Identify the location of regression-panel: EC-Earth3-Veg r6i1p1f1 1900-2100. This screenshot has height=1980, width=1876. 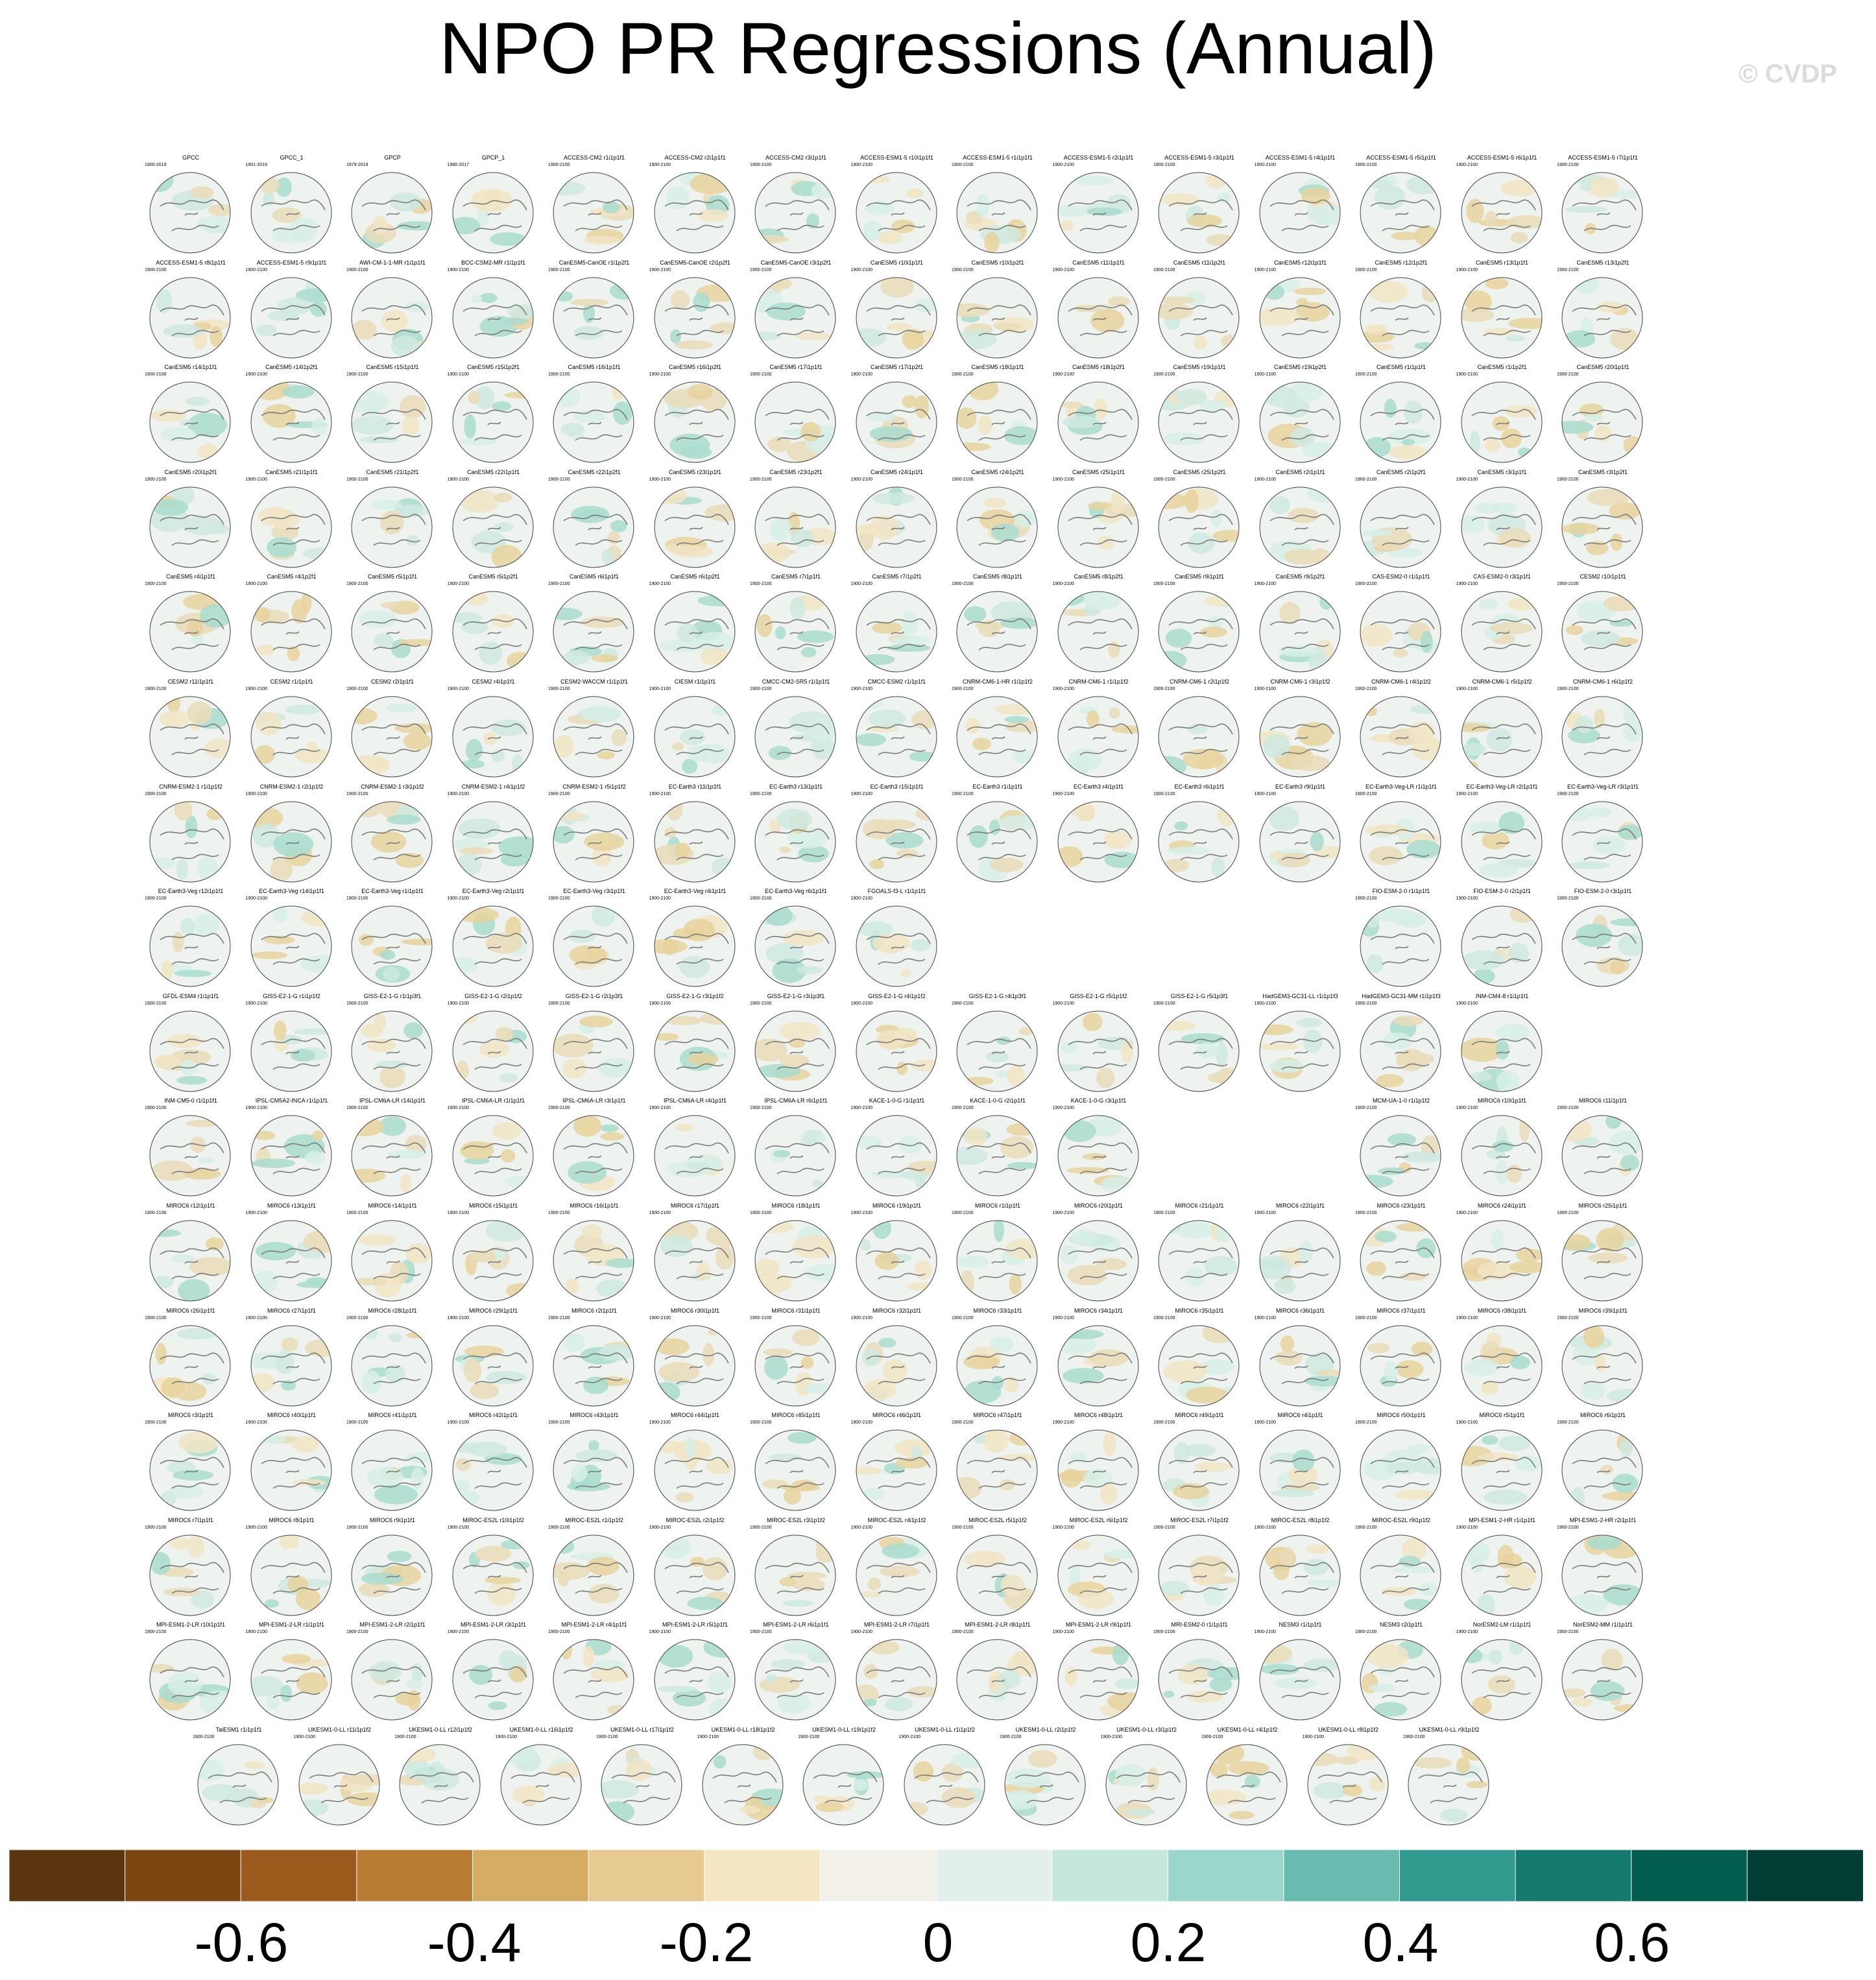
(796, 939).